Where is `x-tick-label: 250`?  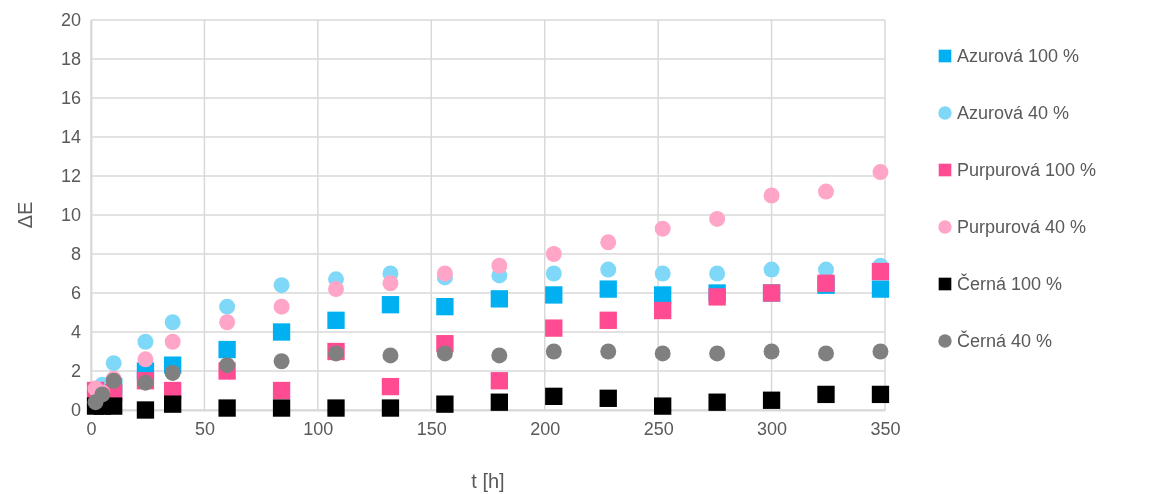 x-tick-label: 250 is located at coordinates (658, 428).